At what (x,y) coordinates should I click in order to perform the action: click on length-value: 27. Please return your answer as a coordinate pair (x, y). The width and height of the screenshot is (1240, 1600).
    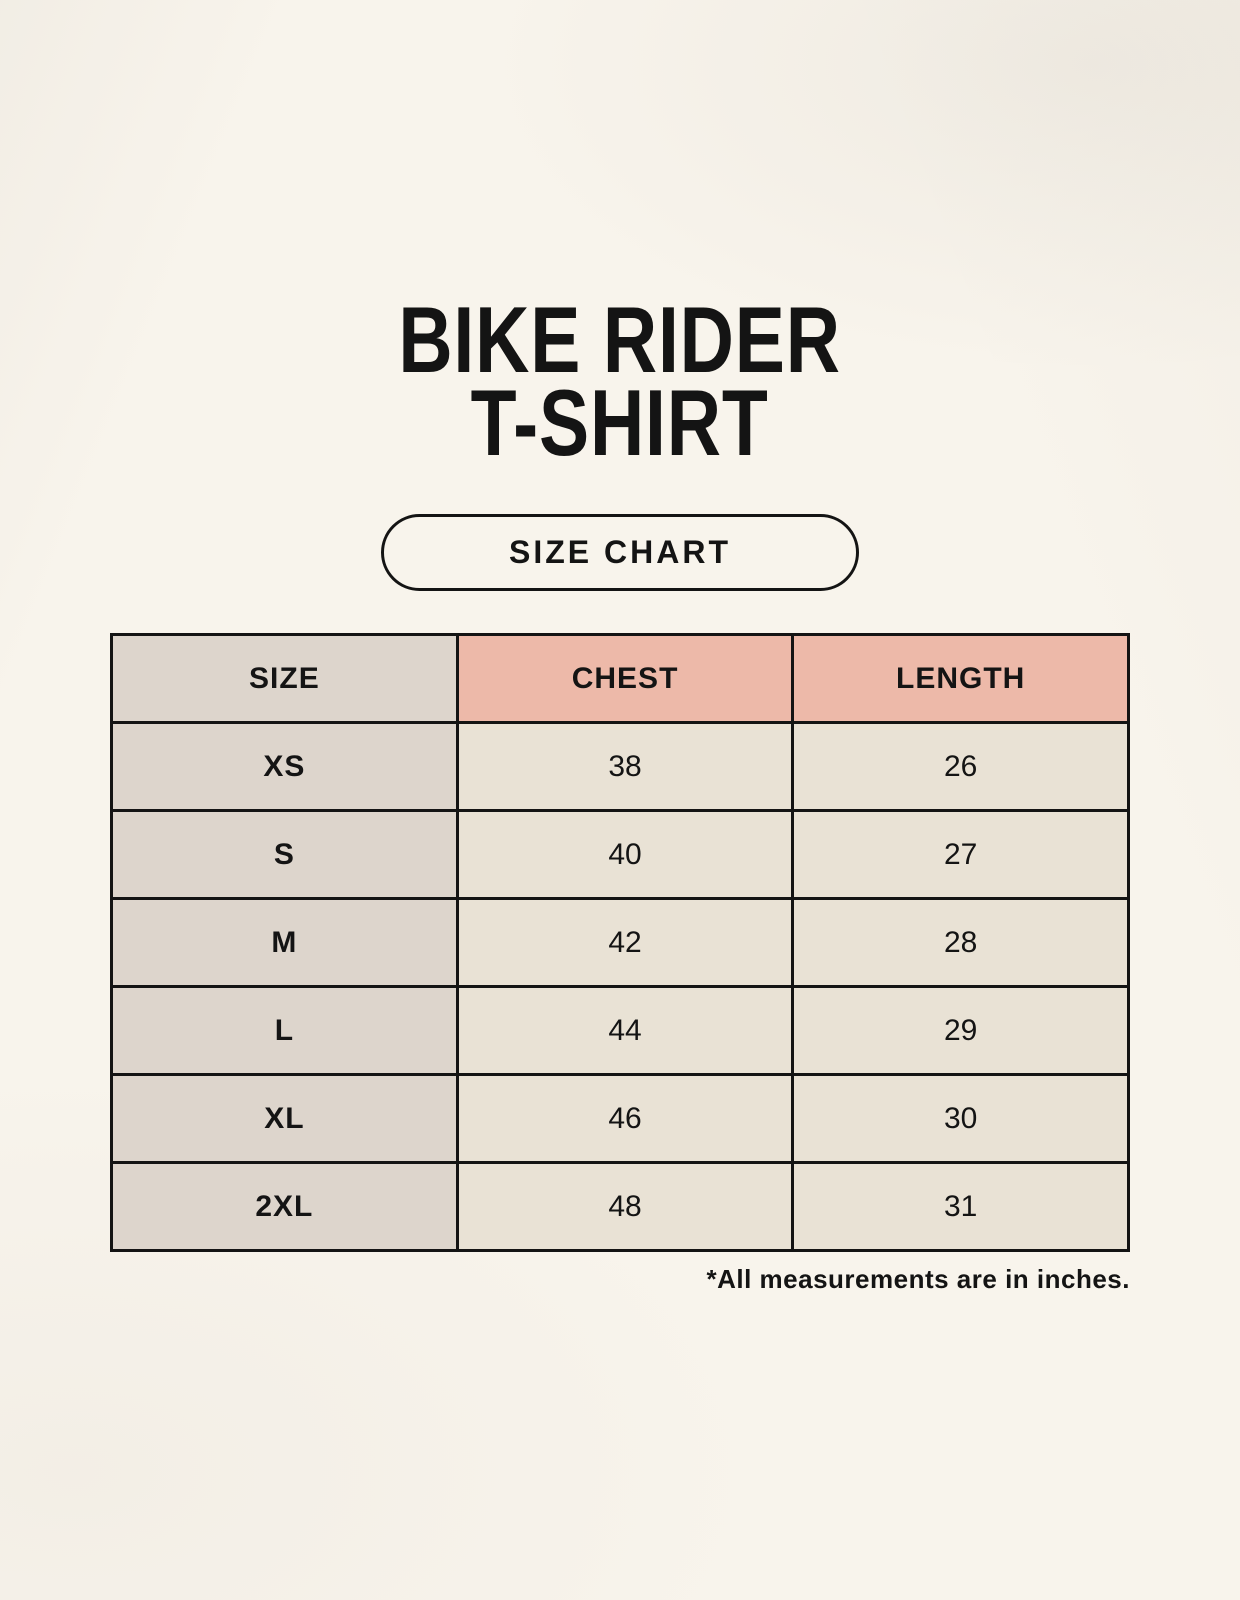
    Looking at the image, I should click on (960, 854).